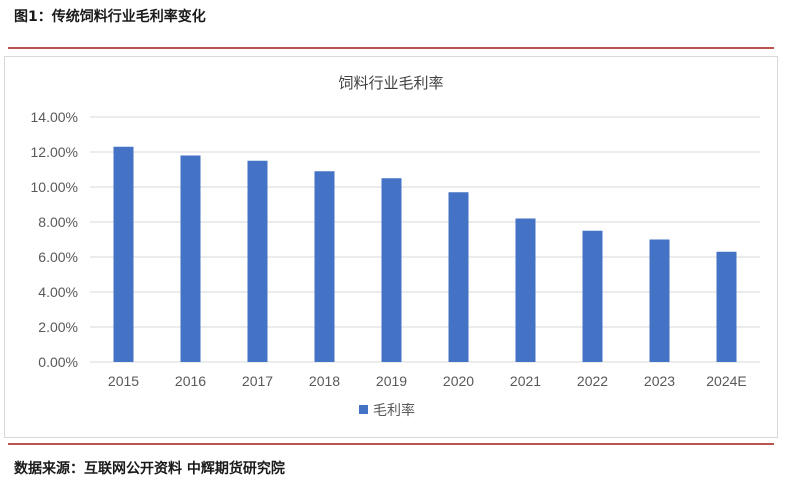 The image size is (790, 486). What do you see at coordinates (458, 381) in the screenshot?
I see `x-tick-label: 2020` at bounding box center [458, 381].